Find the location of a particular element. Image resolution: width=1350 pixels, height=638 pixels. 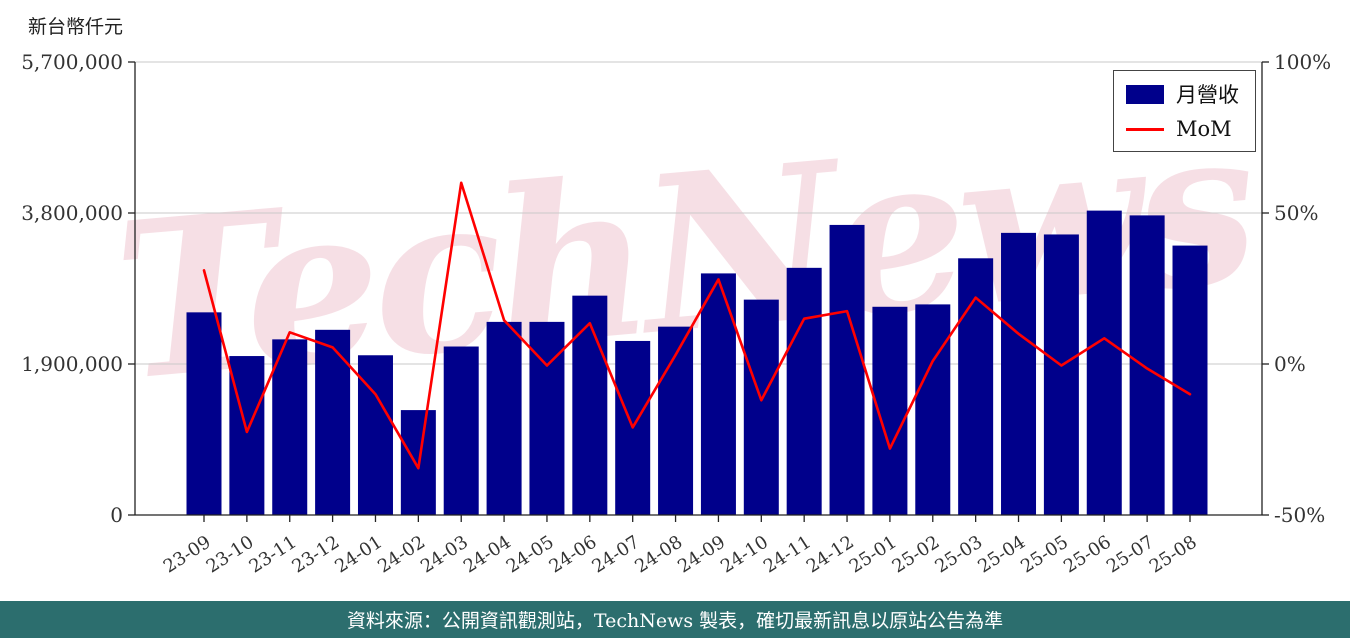

svg-text: 25-02 is located at coordinates (916, 555).